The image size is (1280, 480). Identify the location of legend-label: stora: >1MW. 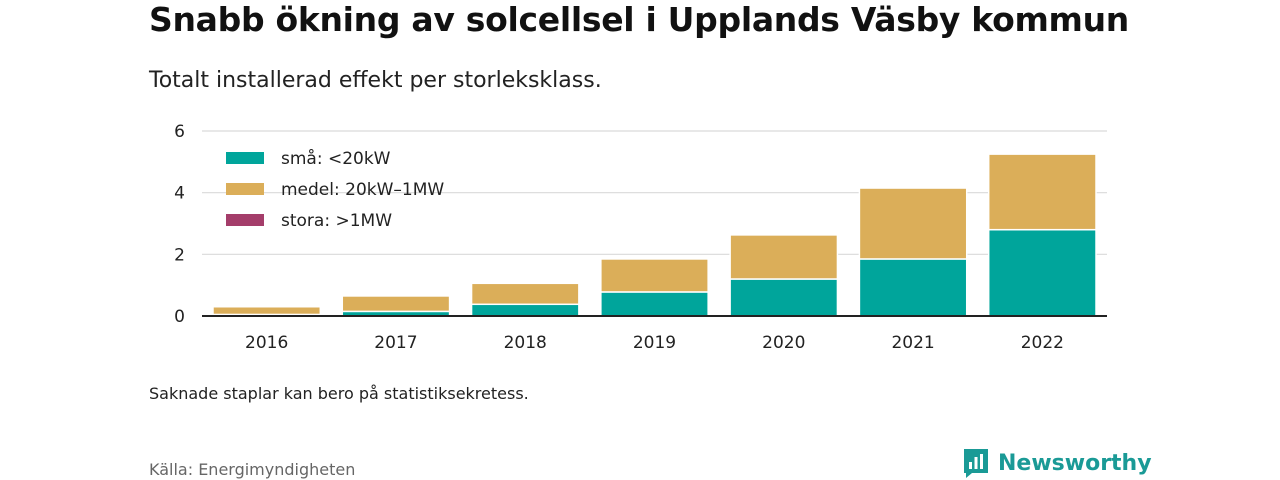
(336, 221).